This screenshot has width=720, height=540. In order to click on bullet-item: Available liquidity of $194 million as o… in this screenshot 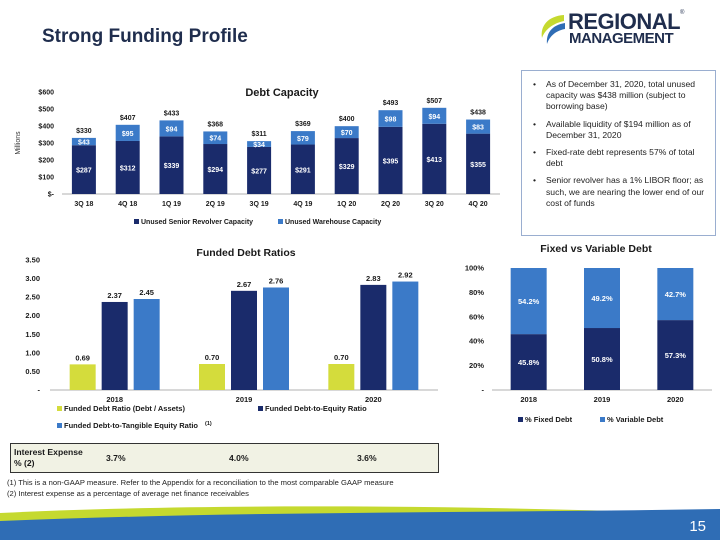, I will do `click(619, 130)`.